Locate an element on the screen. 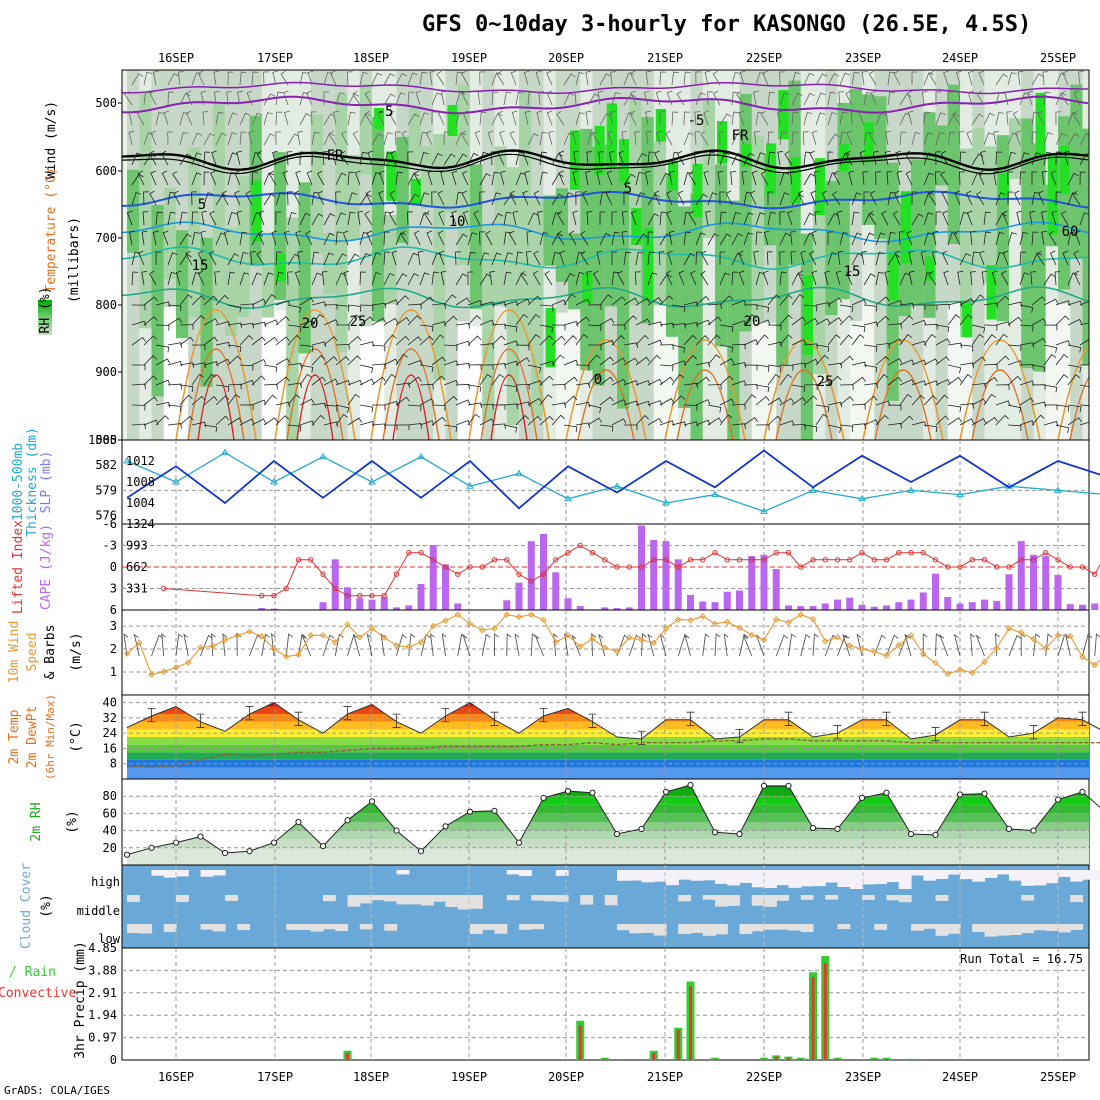  precip-conv-bar is located at coordinates (580, 1042).